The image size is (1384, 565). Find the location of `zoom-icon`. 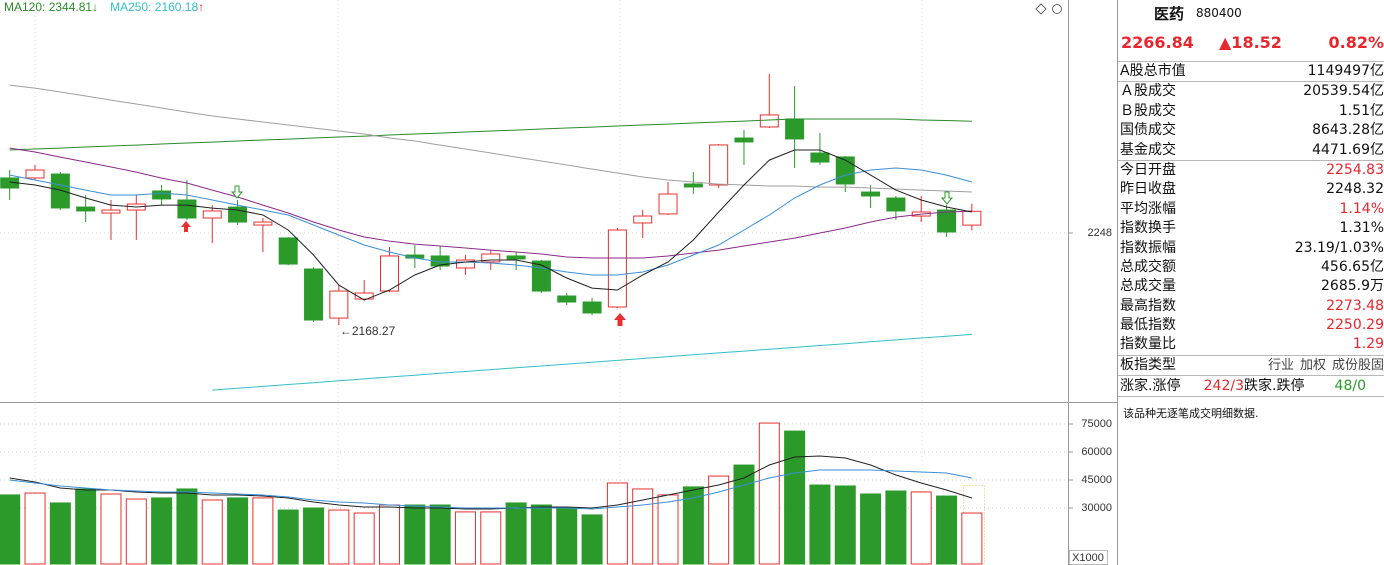

zoom-icon is located at coordinates (1041, 9).